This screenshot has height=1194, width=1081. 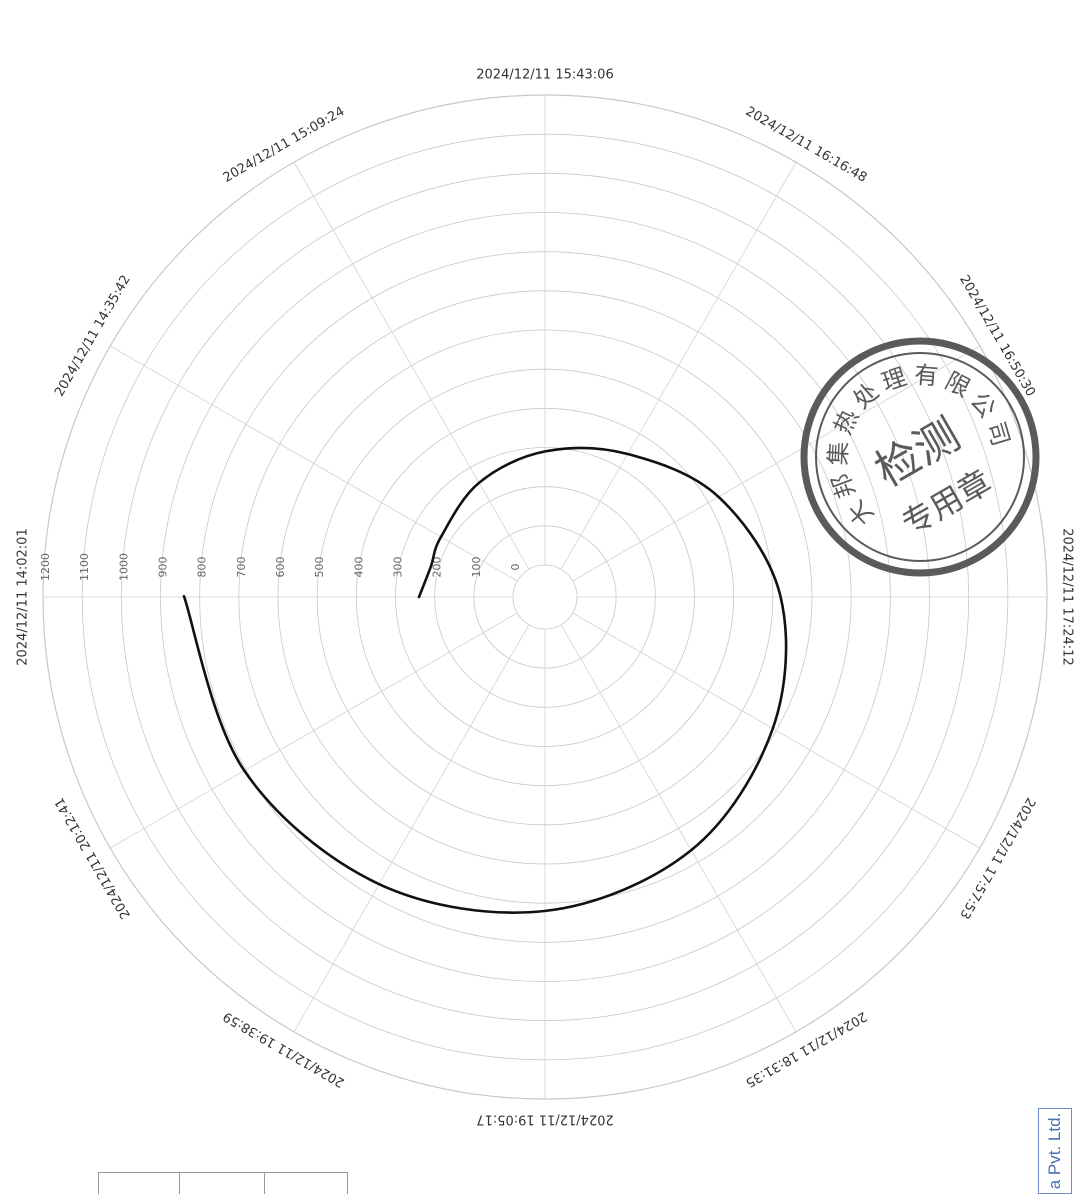 I want to click on seal-outer-ring, so click(x=920, y=457).